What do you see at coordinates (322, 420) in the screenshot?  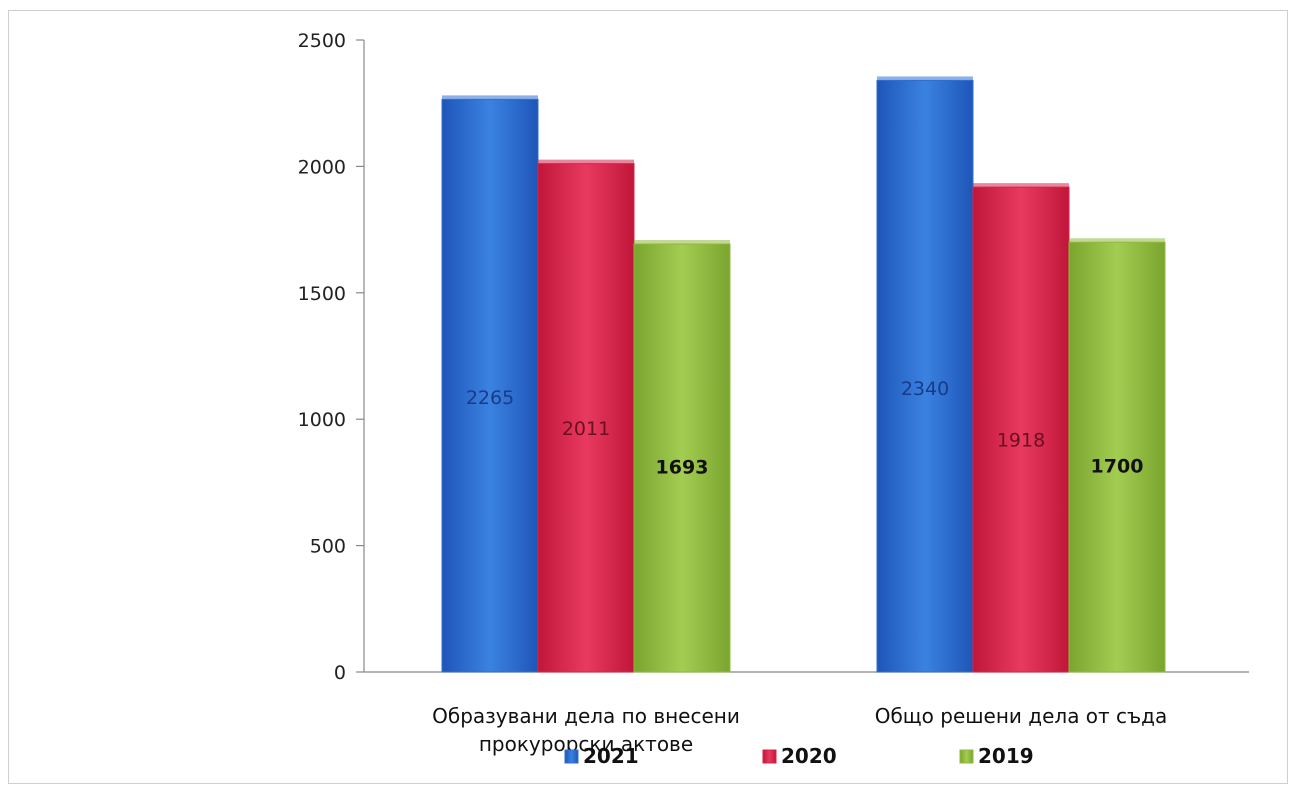 I see `y-tick-label: 1000` at bounding box center [322, 420].